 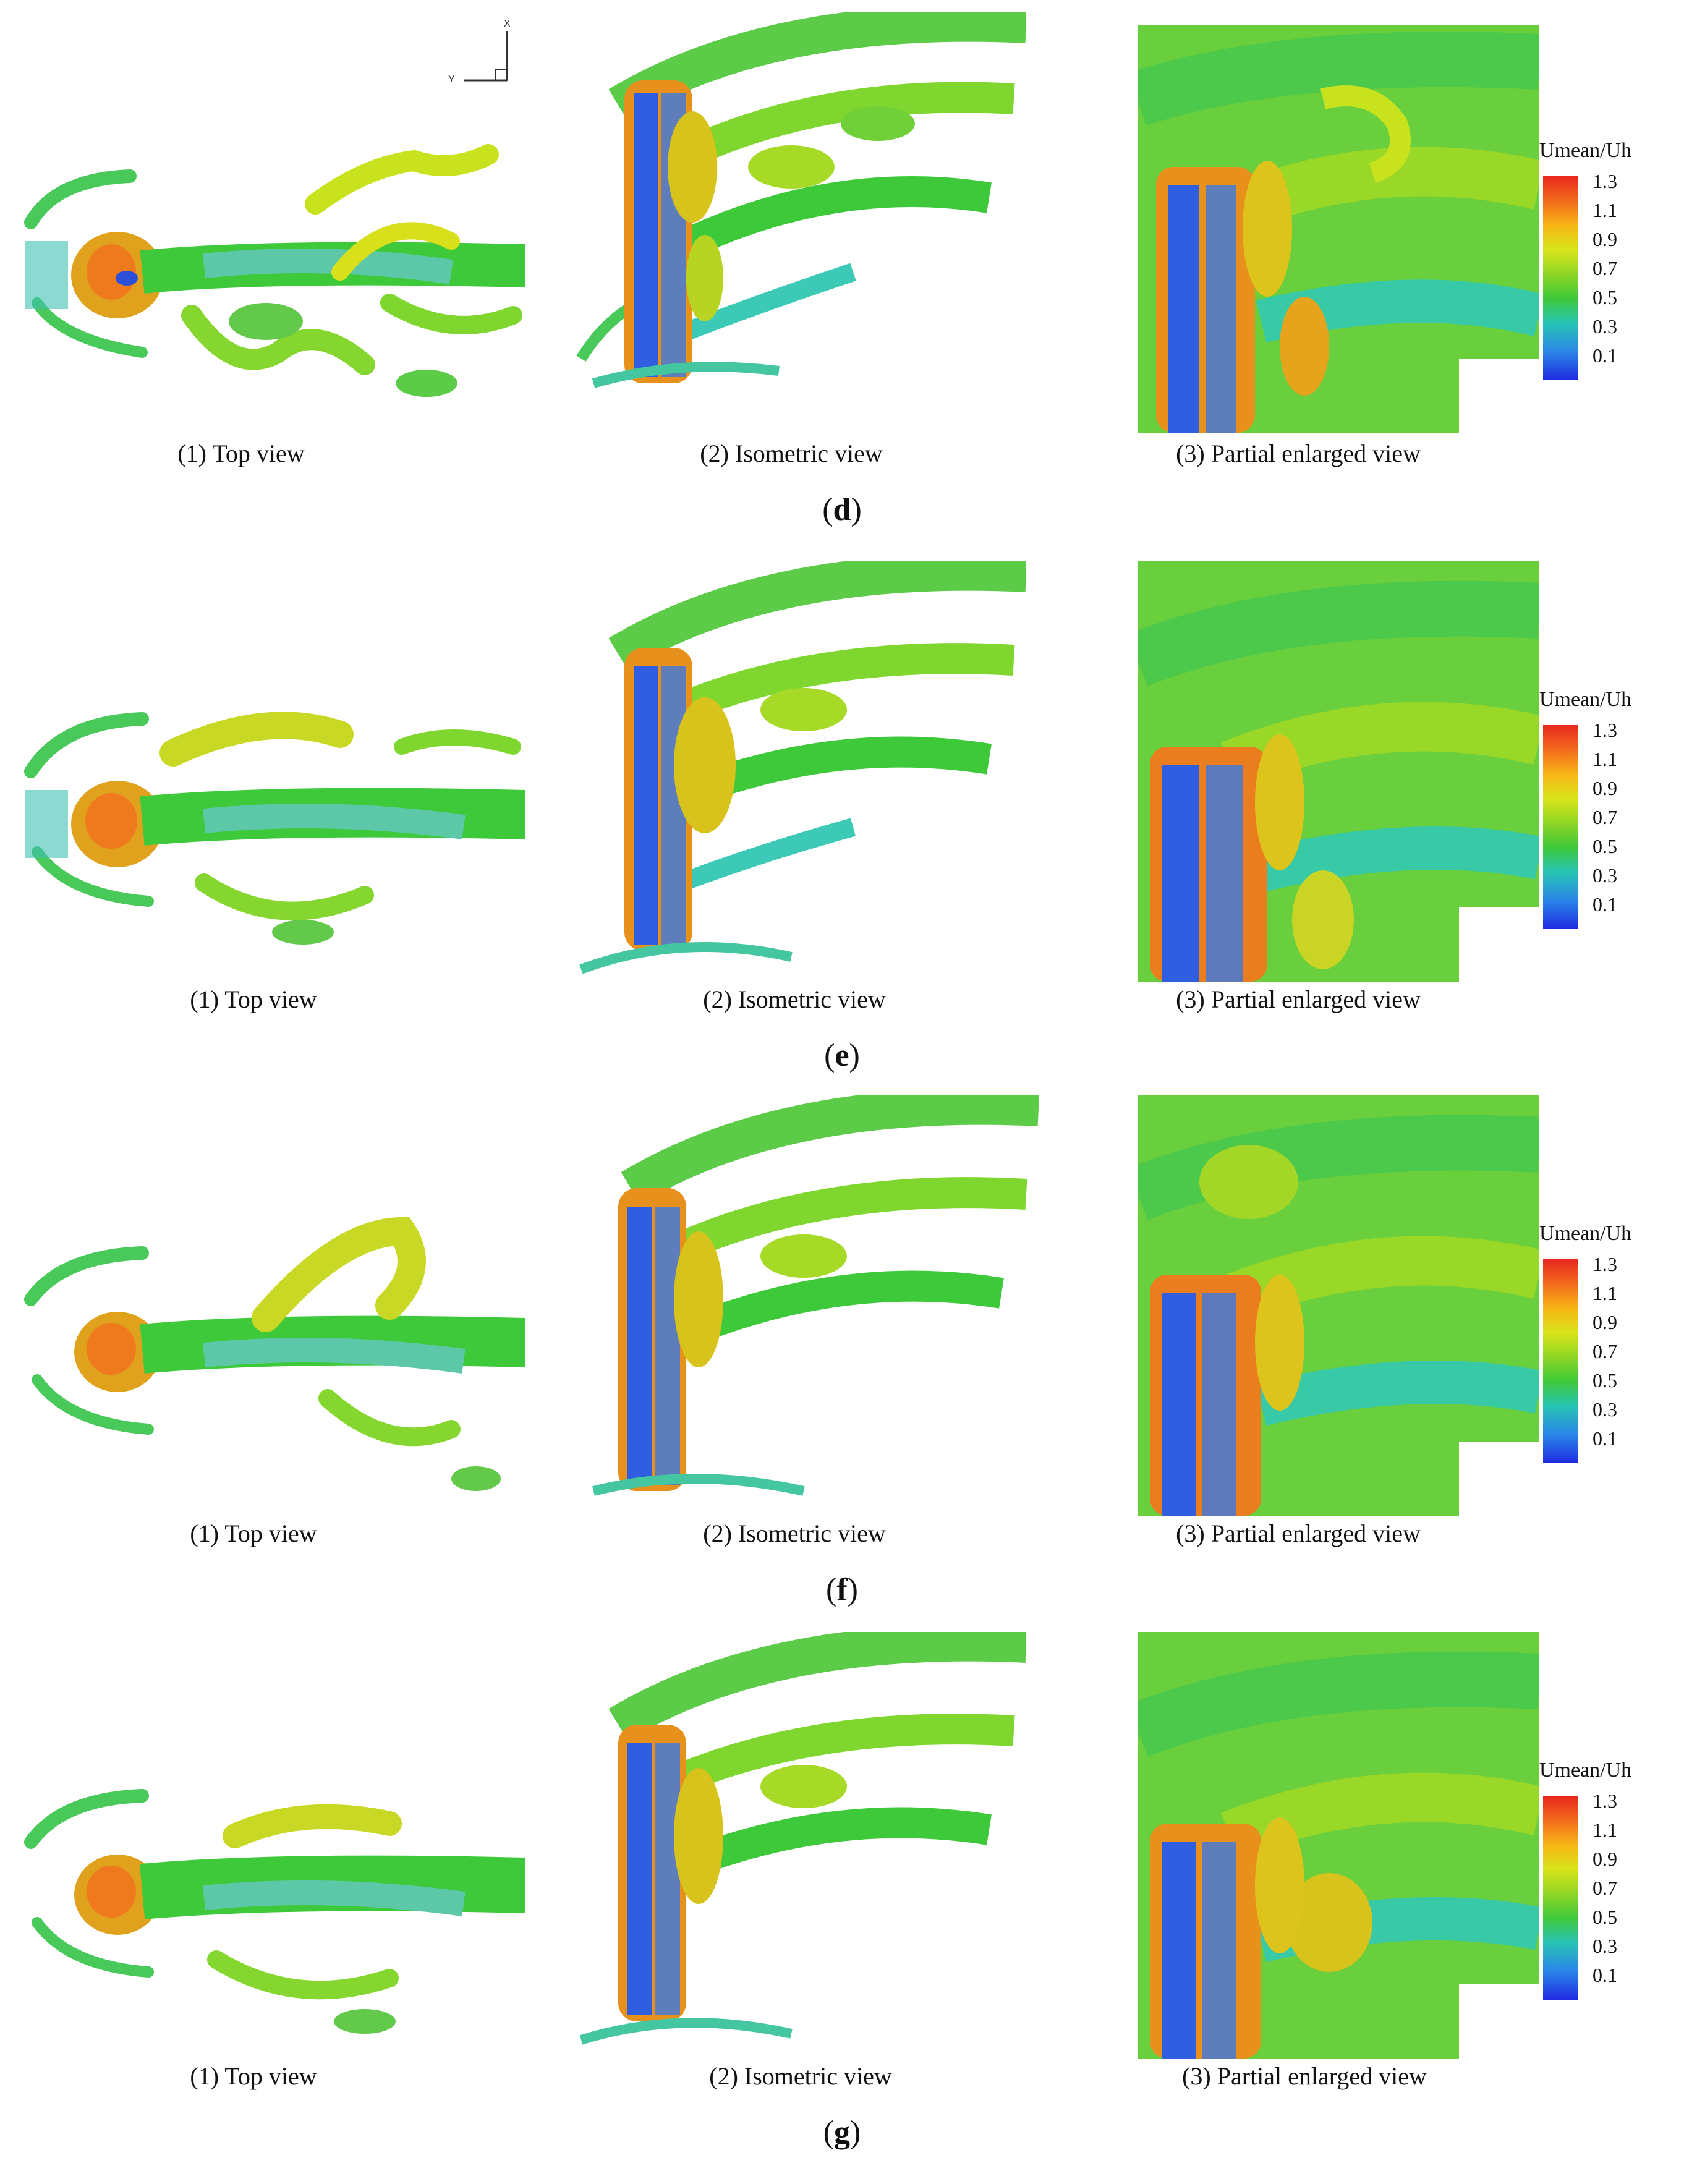 I want to click on axis-triad-icon: X Y, so click(x=482, y=53).